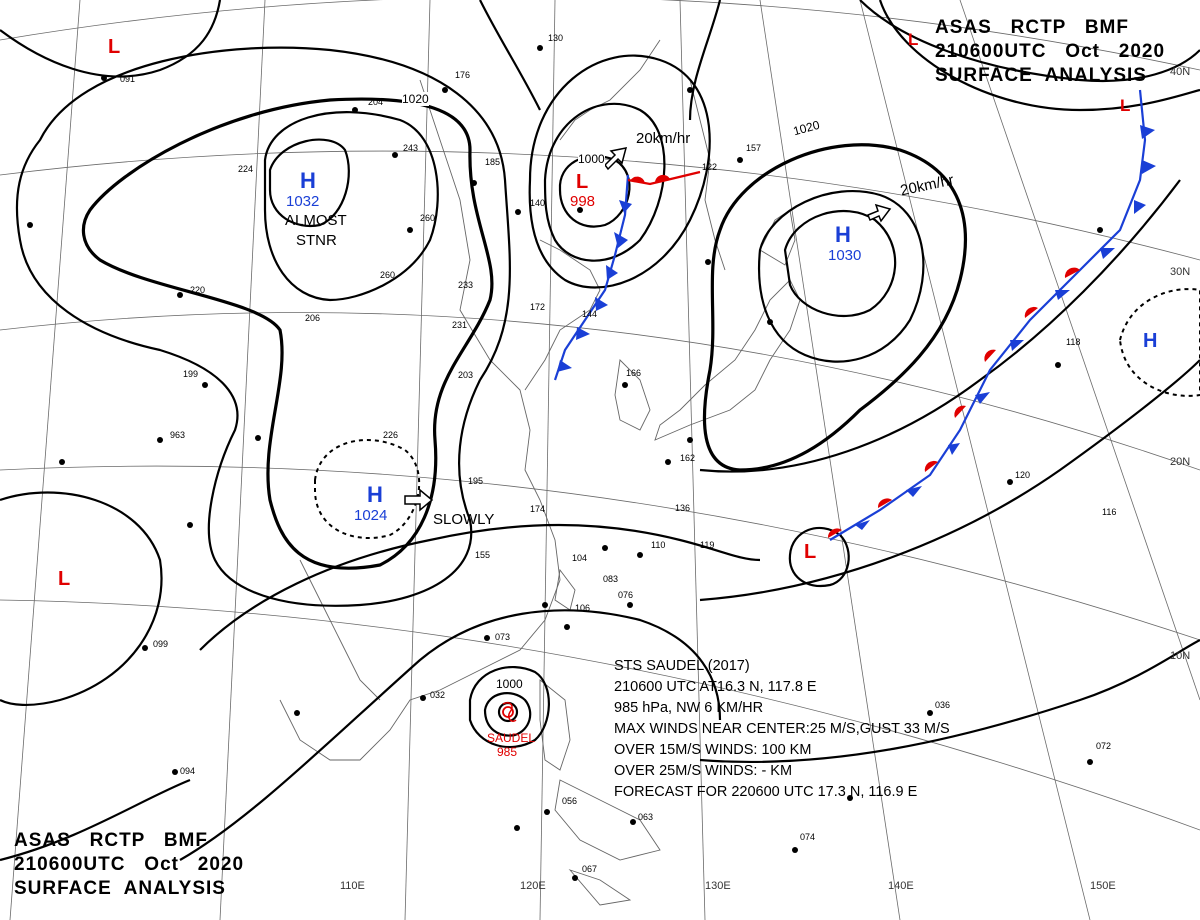 Image resolution: width=1200 pixels, height=920 pixels. What do you see at coordinates (538, 307) in the screenshot?
I see `station-value: 172` at bounding box center [538, 307].